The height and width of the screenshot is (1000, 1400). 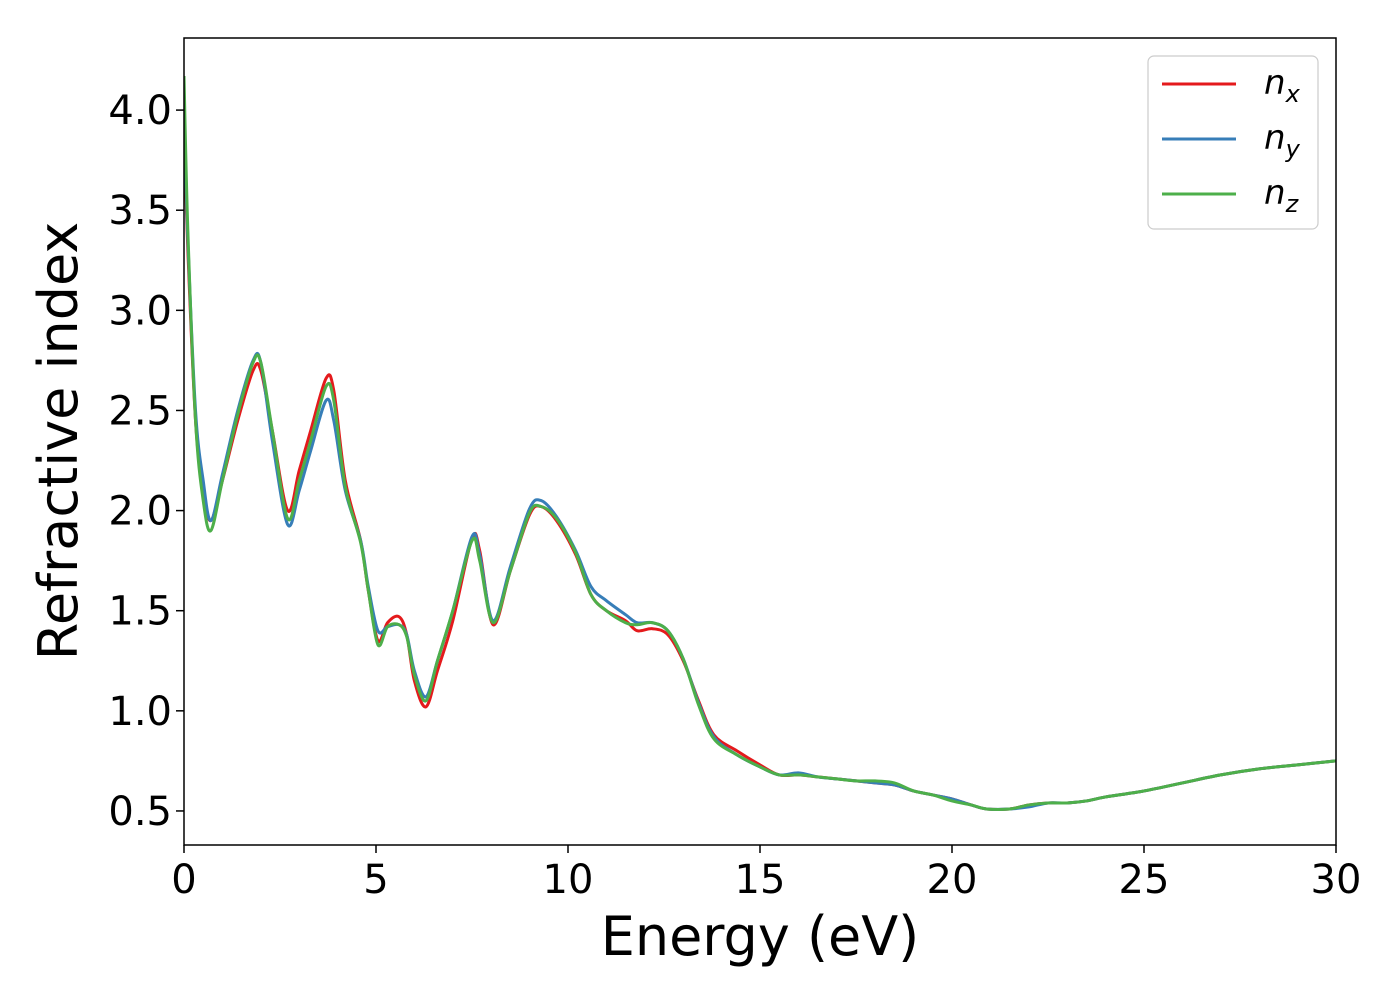 What do you see at coordinates (568, 880) in the screenshot?
I see `x-tick-label: 10` at bounding box center [568, 880].